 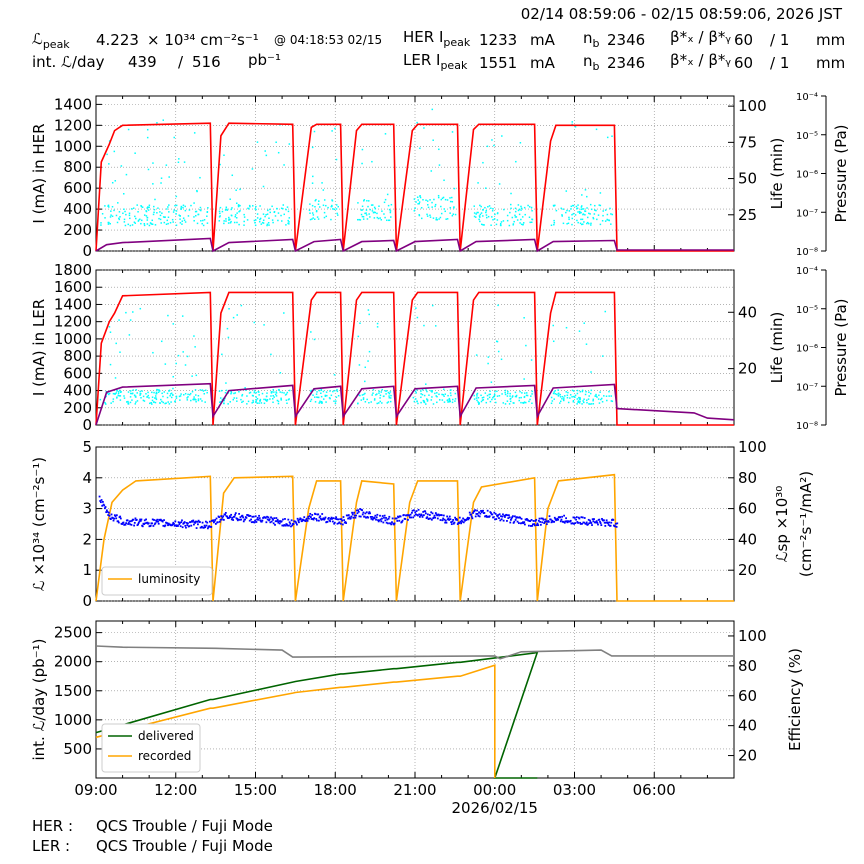 I want to click on y-tick-label: 200, so click(x=77, y=230).